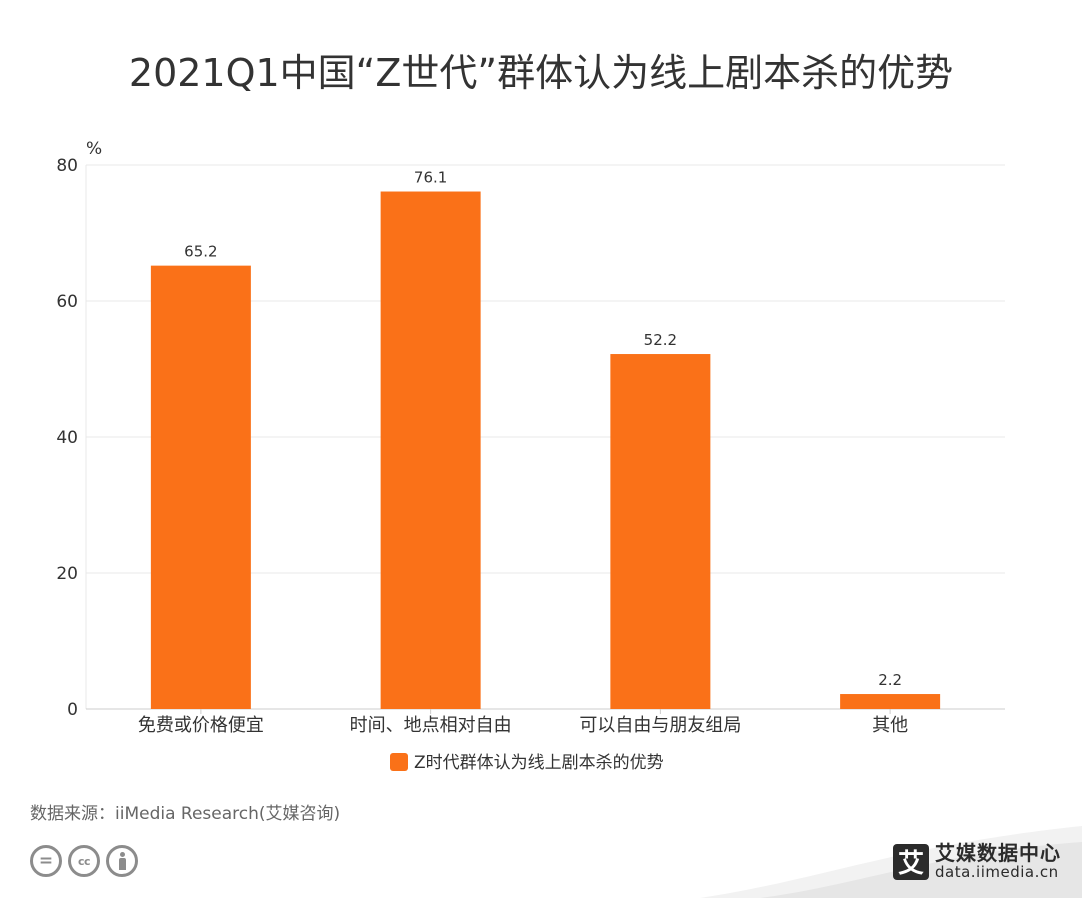 The height and width of the screenshot is (898, 1082). Describe the element at coordinates (67, 302) in the screenshot. I see `y-tick-label: 60` at that location.